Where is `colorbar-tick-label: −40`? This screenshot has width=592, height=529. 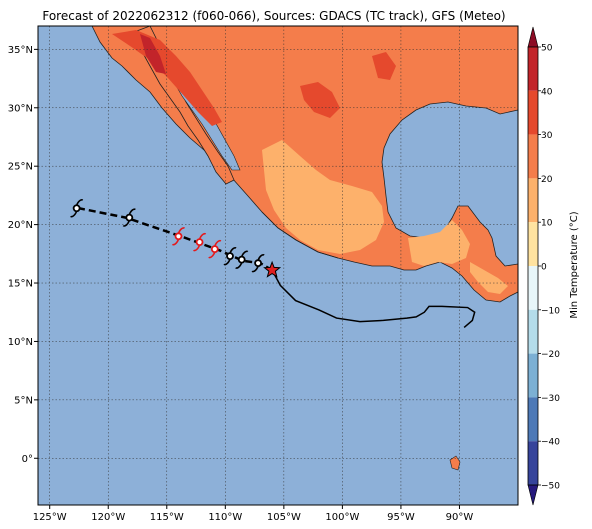 colorbar-tick-label: −40 is located at coordinates (550, 443).